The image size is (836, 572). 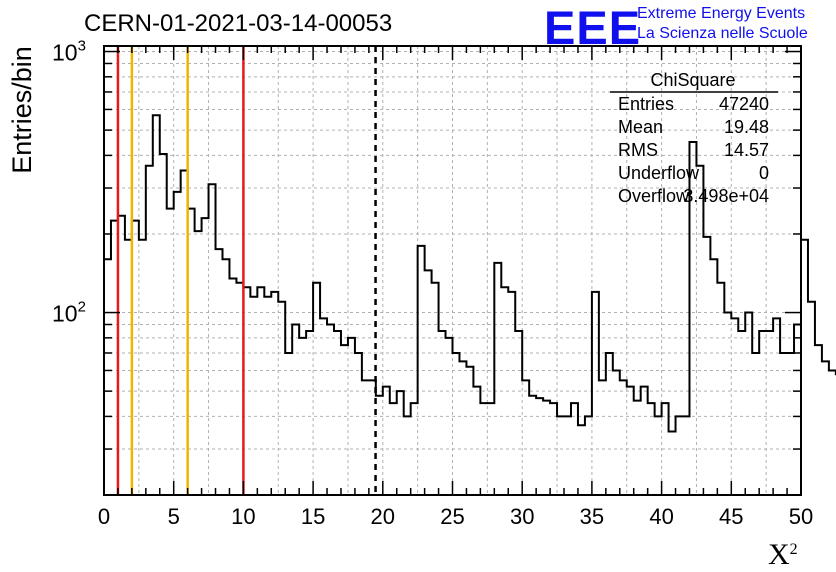 What do you see at coordinates (746, 150) in the screenshot?
I see `stats-value: 14.57` at bounding box center [746, 150].